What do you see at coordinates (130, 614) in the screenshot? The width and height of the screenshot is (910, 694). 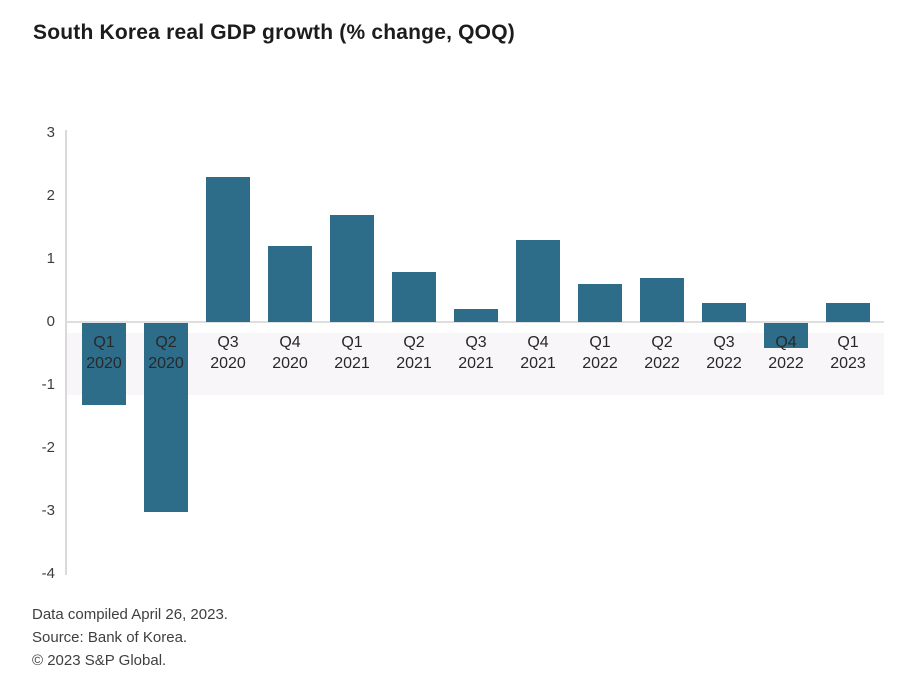 I see `footnote-compiled: Data compiled April 26, 2023.` at bounding box center [130, 614].